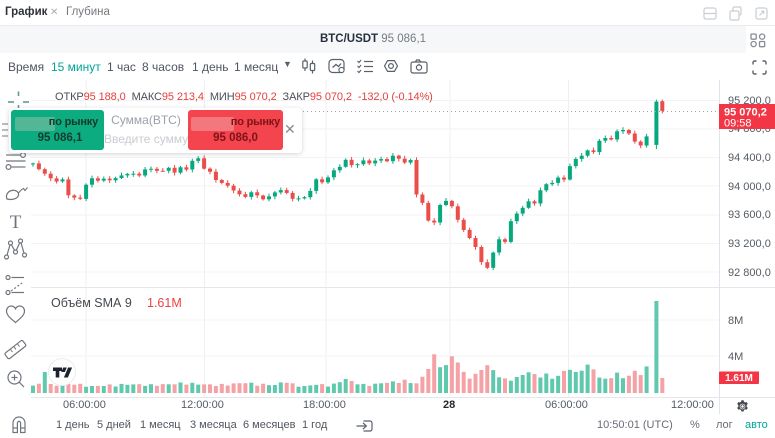  Describe the element at coordinates (749, 215) in the screenshot. I see `svg-text: 93 600,0` at that location.